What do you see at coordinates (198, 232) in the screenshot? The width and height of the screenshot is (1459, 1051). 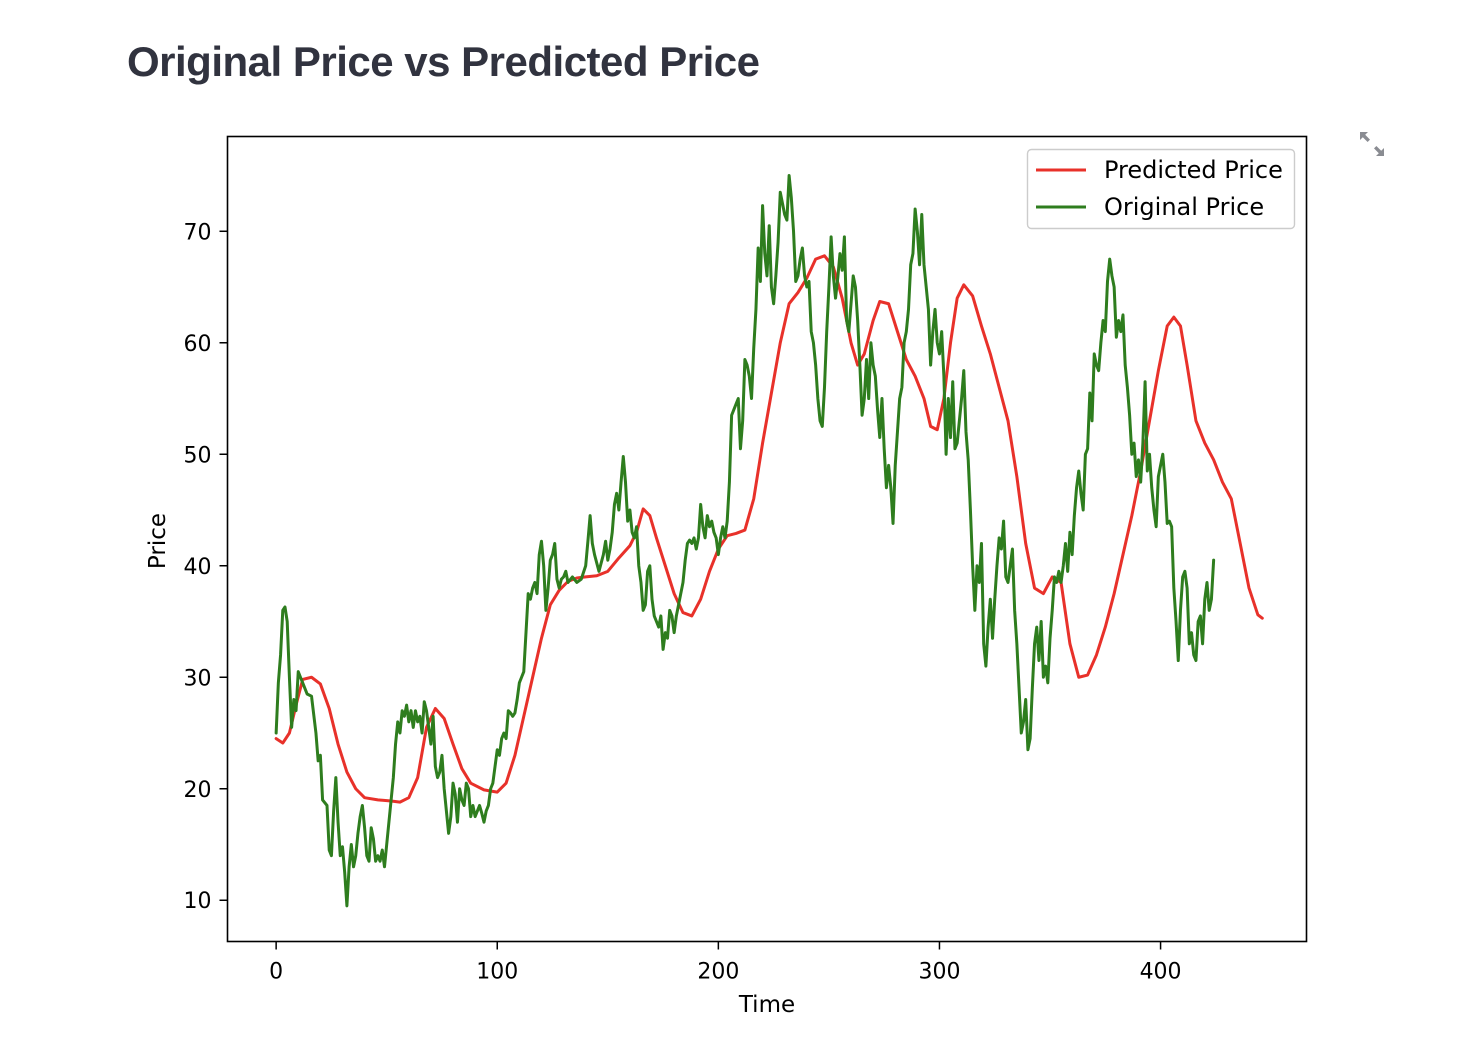 I see `y-tick-label: 70` at bounding box center [198, 232].